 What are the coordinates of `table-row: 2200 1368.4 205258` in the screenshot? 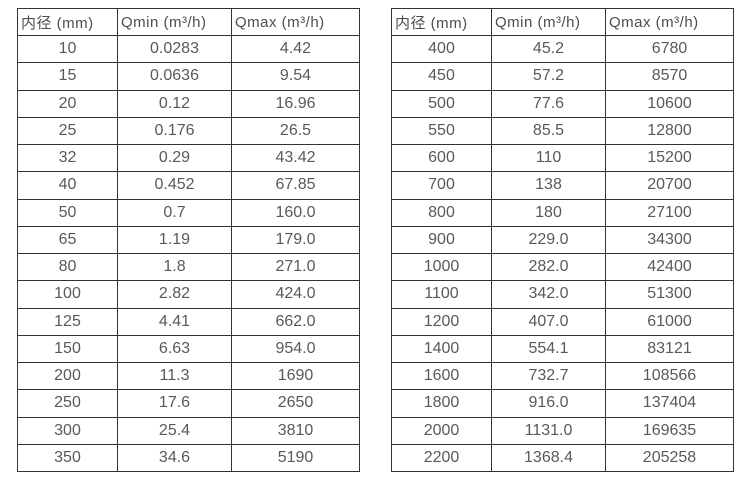 It's located at (562, 458).